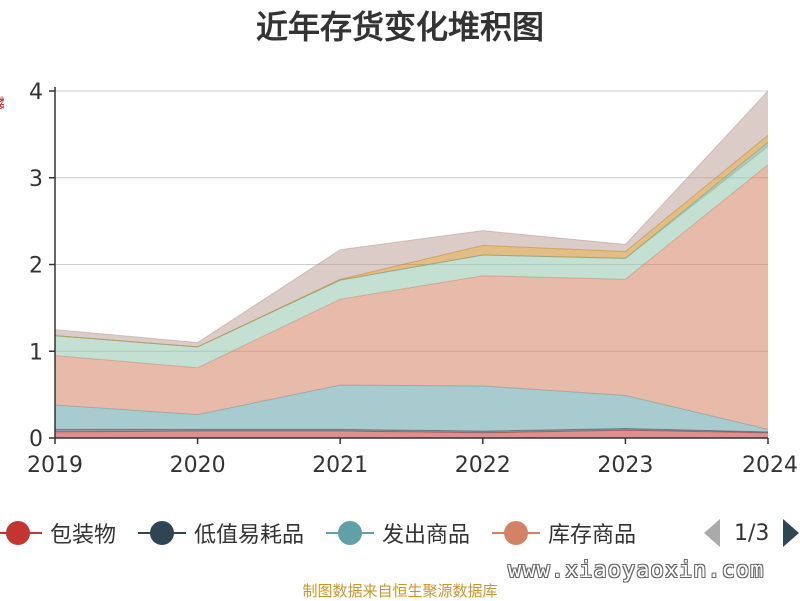 This screenshot has width=800, height=601. I want to click on y-tick-label: 0, so click(36, 439).